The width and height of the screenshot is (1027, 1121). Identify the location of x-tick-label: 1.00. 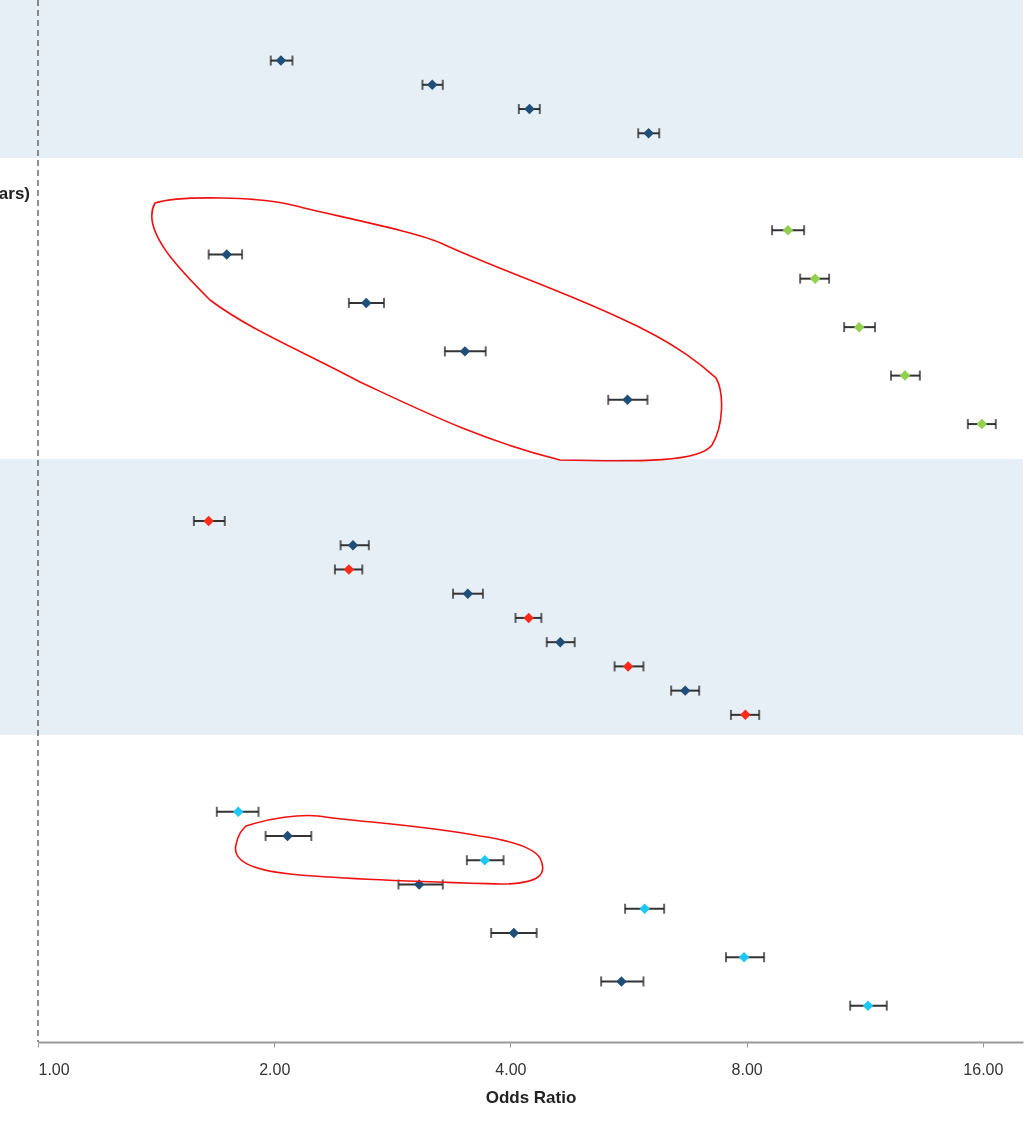
(54, 1069).